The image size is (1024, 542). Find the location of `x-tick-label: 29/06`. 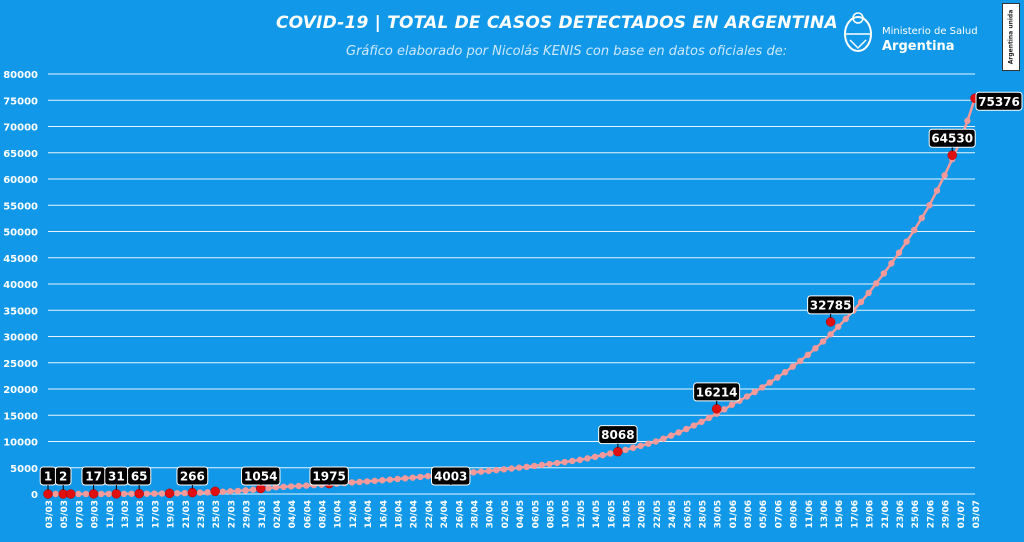

x-tick-label: 29/06 is located at coordinates (947, 514).